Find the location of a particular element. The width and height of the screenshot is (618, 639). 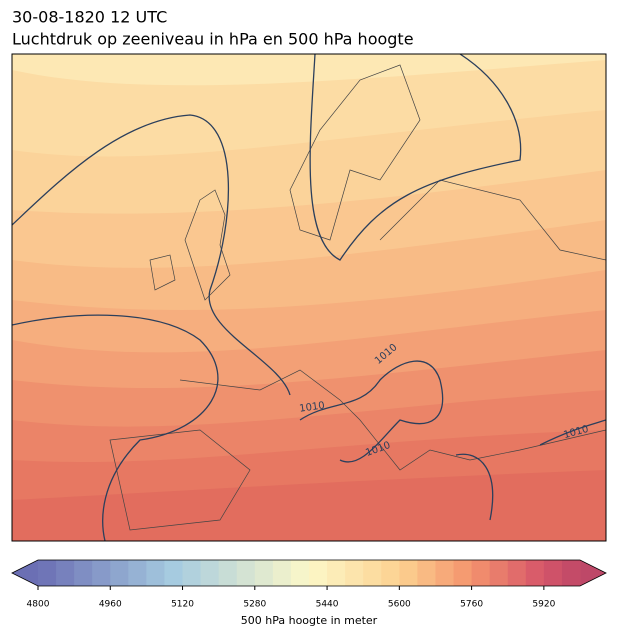

title: 30-08-1820 12 UTC is located at coordinates (89, 17).